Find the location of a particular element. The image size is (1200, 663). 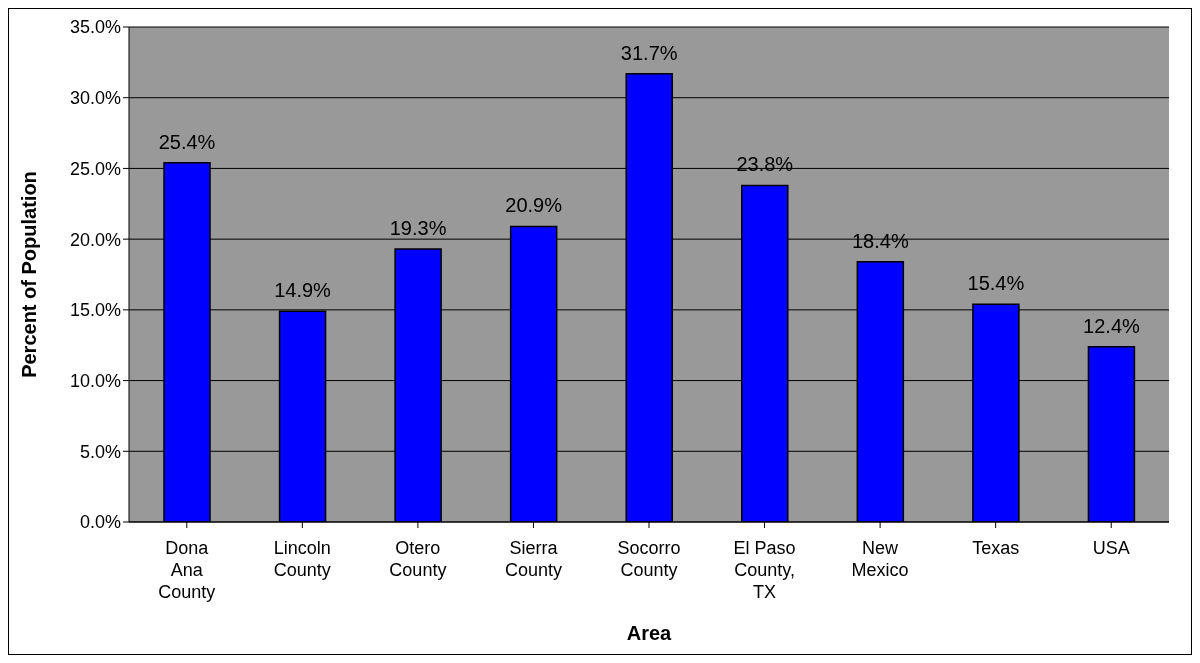

y-tick-label: 35.0% is located at coordinates (95, 27).